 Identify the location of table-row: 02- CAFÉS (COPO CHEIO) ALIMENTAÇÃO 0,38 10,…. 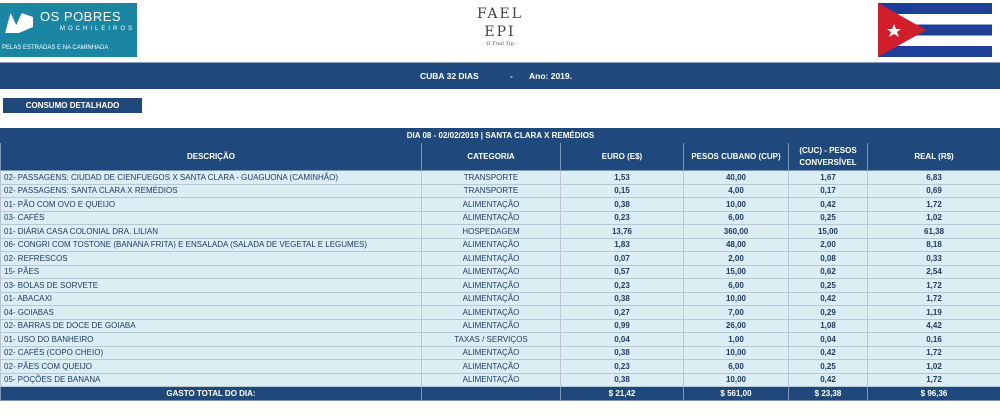
(500, 352).